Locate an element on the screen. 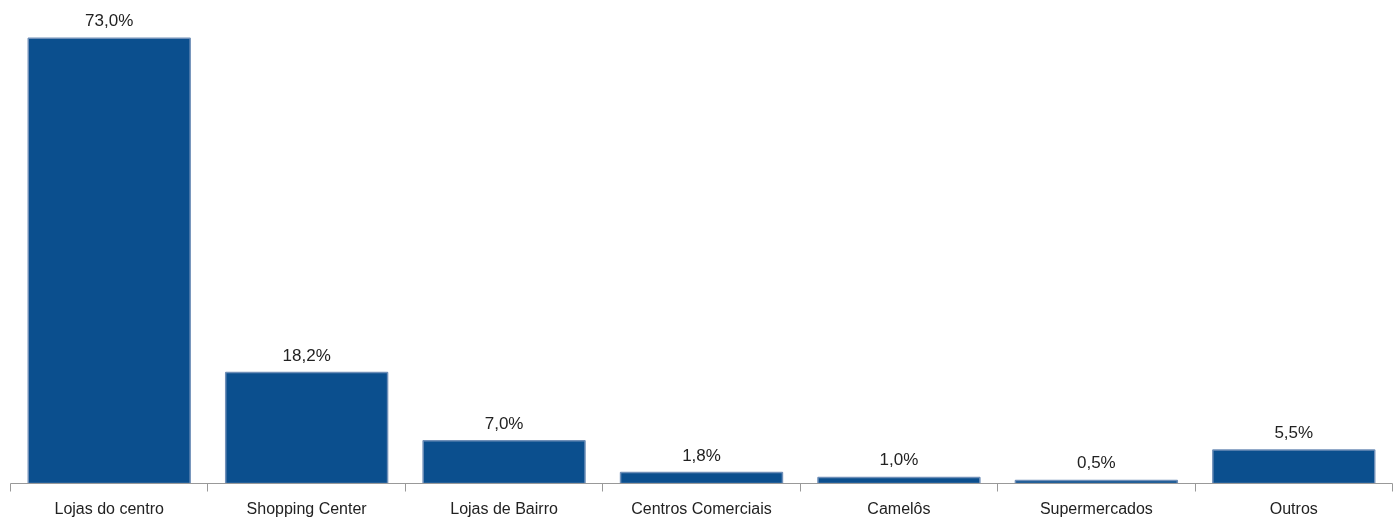  data-label: 1,8% is located at coordinates (701, 455).